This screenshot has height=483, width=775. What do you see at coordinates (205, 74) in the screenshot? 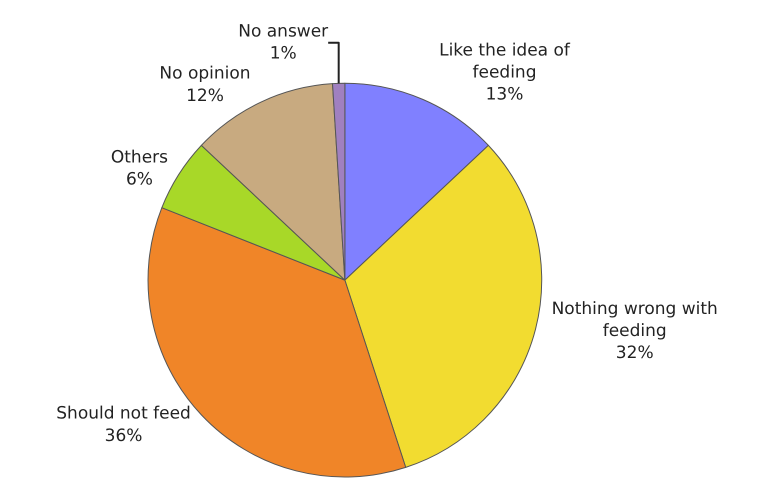
I see `slice-label: No opinion` at bounding box center [205, 74].